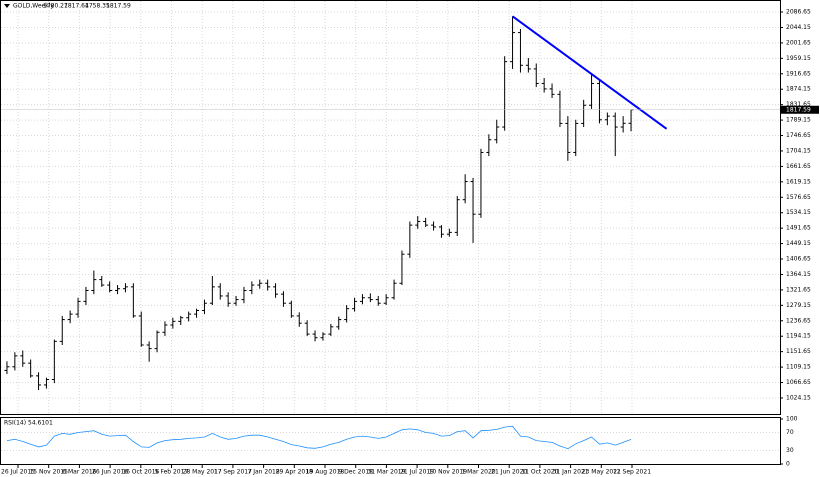  Describe the element at coordinates (790, 450) in the screenshot. I see `rsi-tick-label: 30` at that location.